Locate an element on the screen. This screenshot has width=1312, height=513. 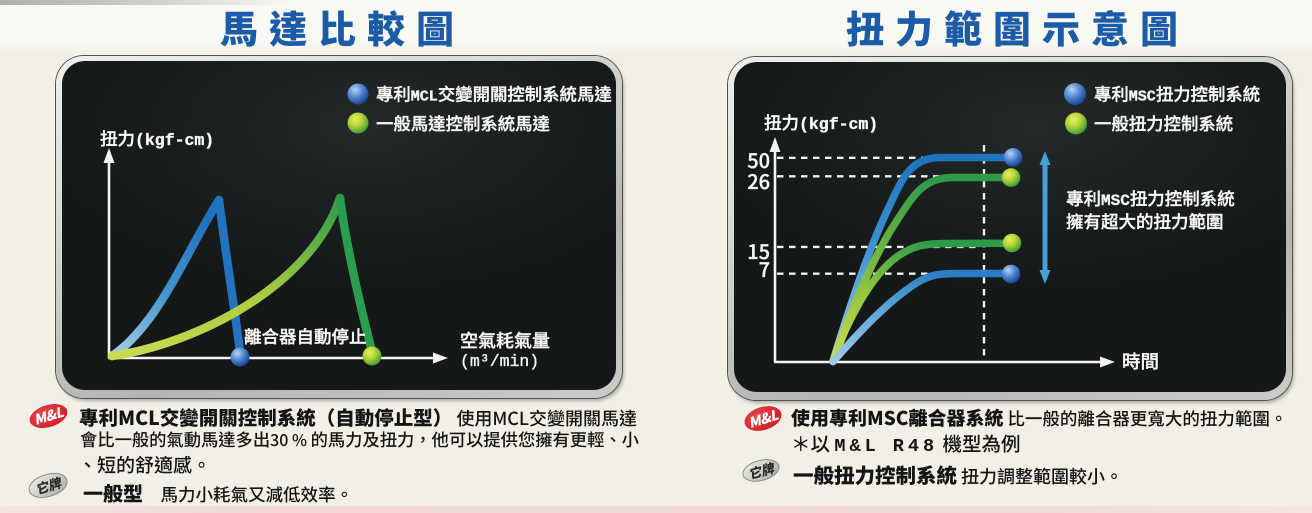
svg-text: 26 is located at coordinates (758, 180).